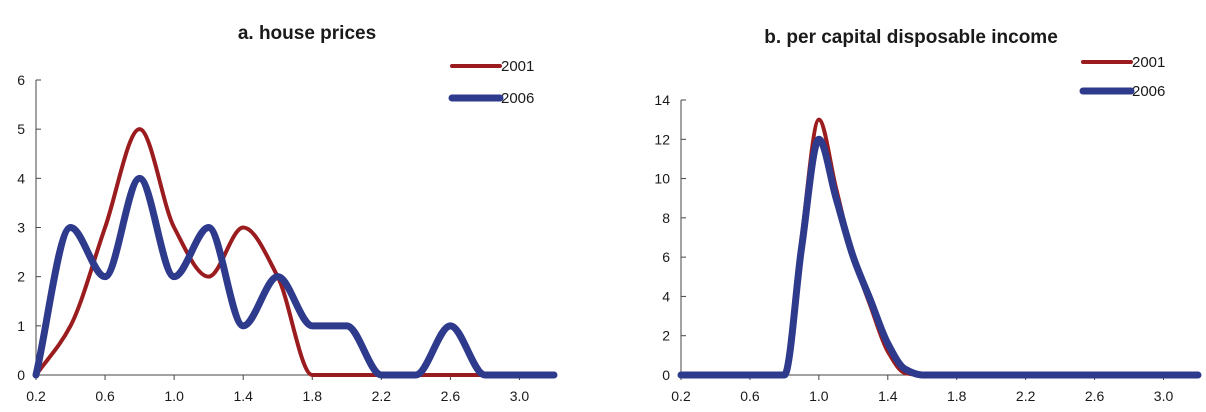  I want to click on y-tick-label: 10, so click(662, 179).